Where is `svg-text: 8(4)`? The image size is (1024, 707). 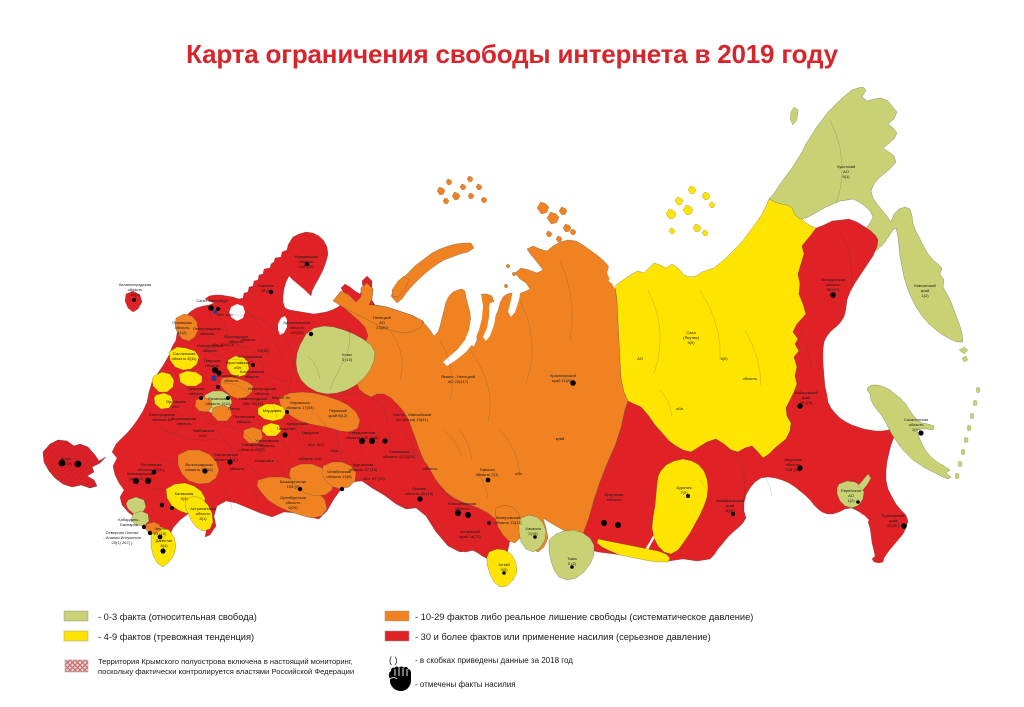
svg-text: 8(4) is located at coordinates (164, 545).